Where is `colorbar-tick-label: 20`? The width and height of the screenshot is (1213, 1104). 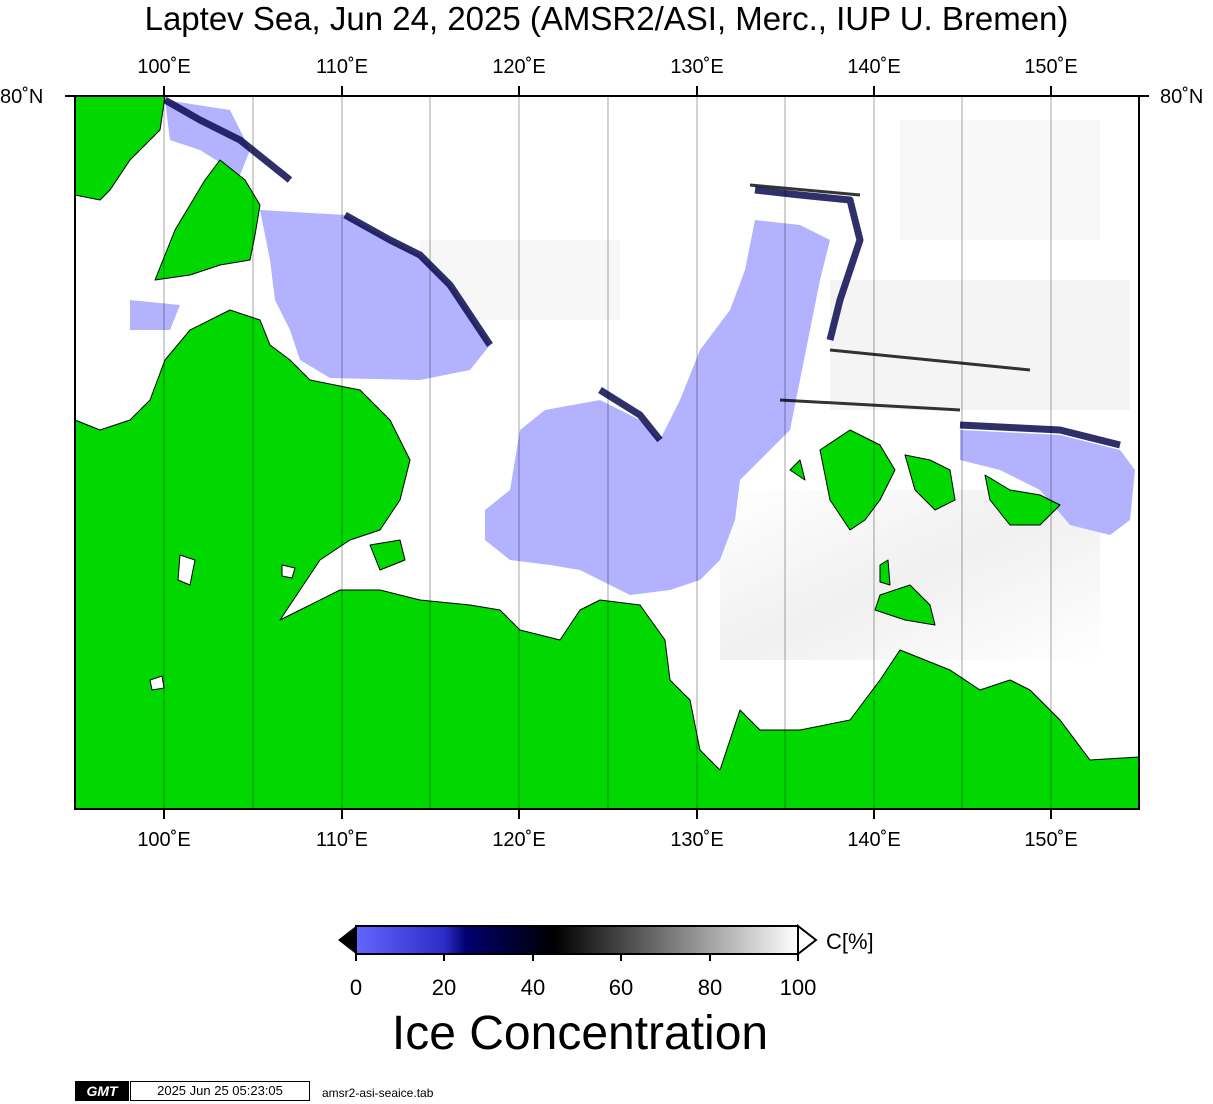 colorbar-tick-label: 20 is located at coordinates (444, 987).